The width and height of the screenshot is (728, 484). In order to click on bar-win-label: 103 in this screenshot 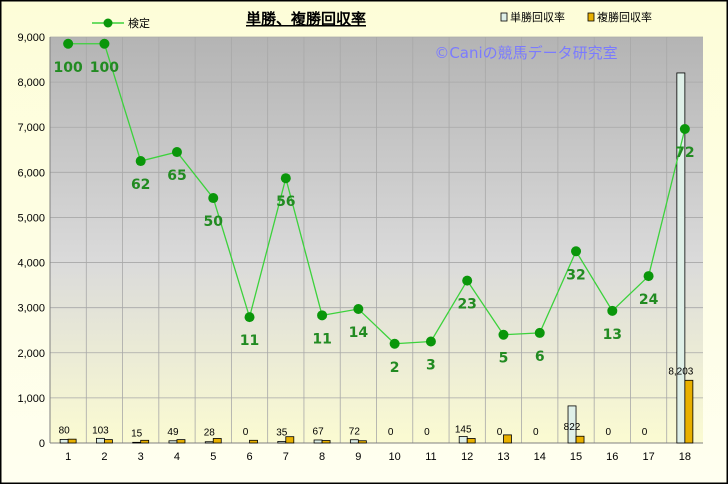, I will do `click(100, 431)`.